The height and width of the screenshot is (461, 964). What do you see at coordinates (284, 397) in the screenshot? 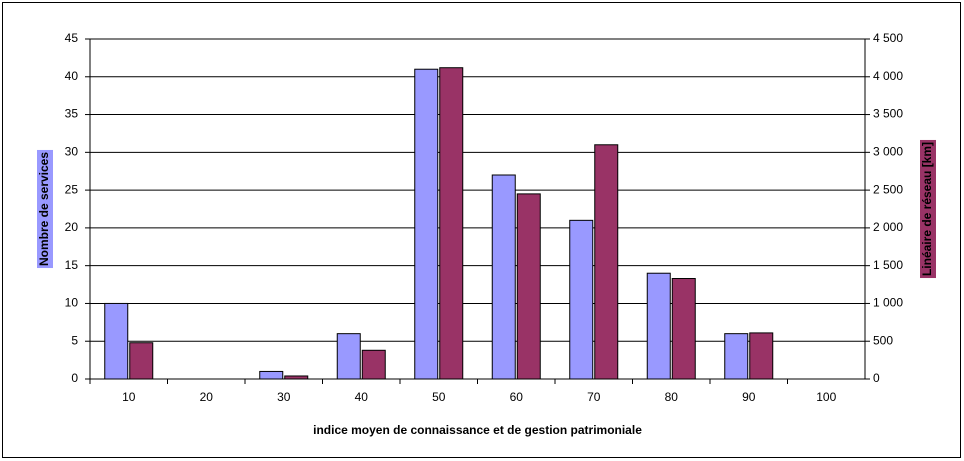
I see `x-tick-label: 30` at bounding box center [284, 397].